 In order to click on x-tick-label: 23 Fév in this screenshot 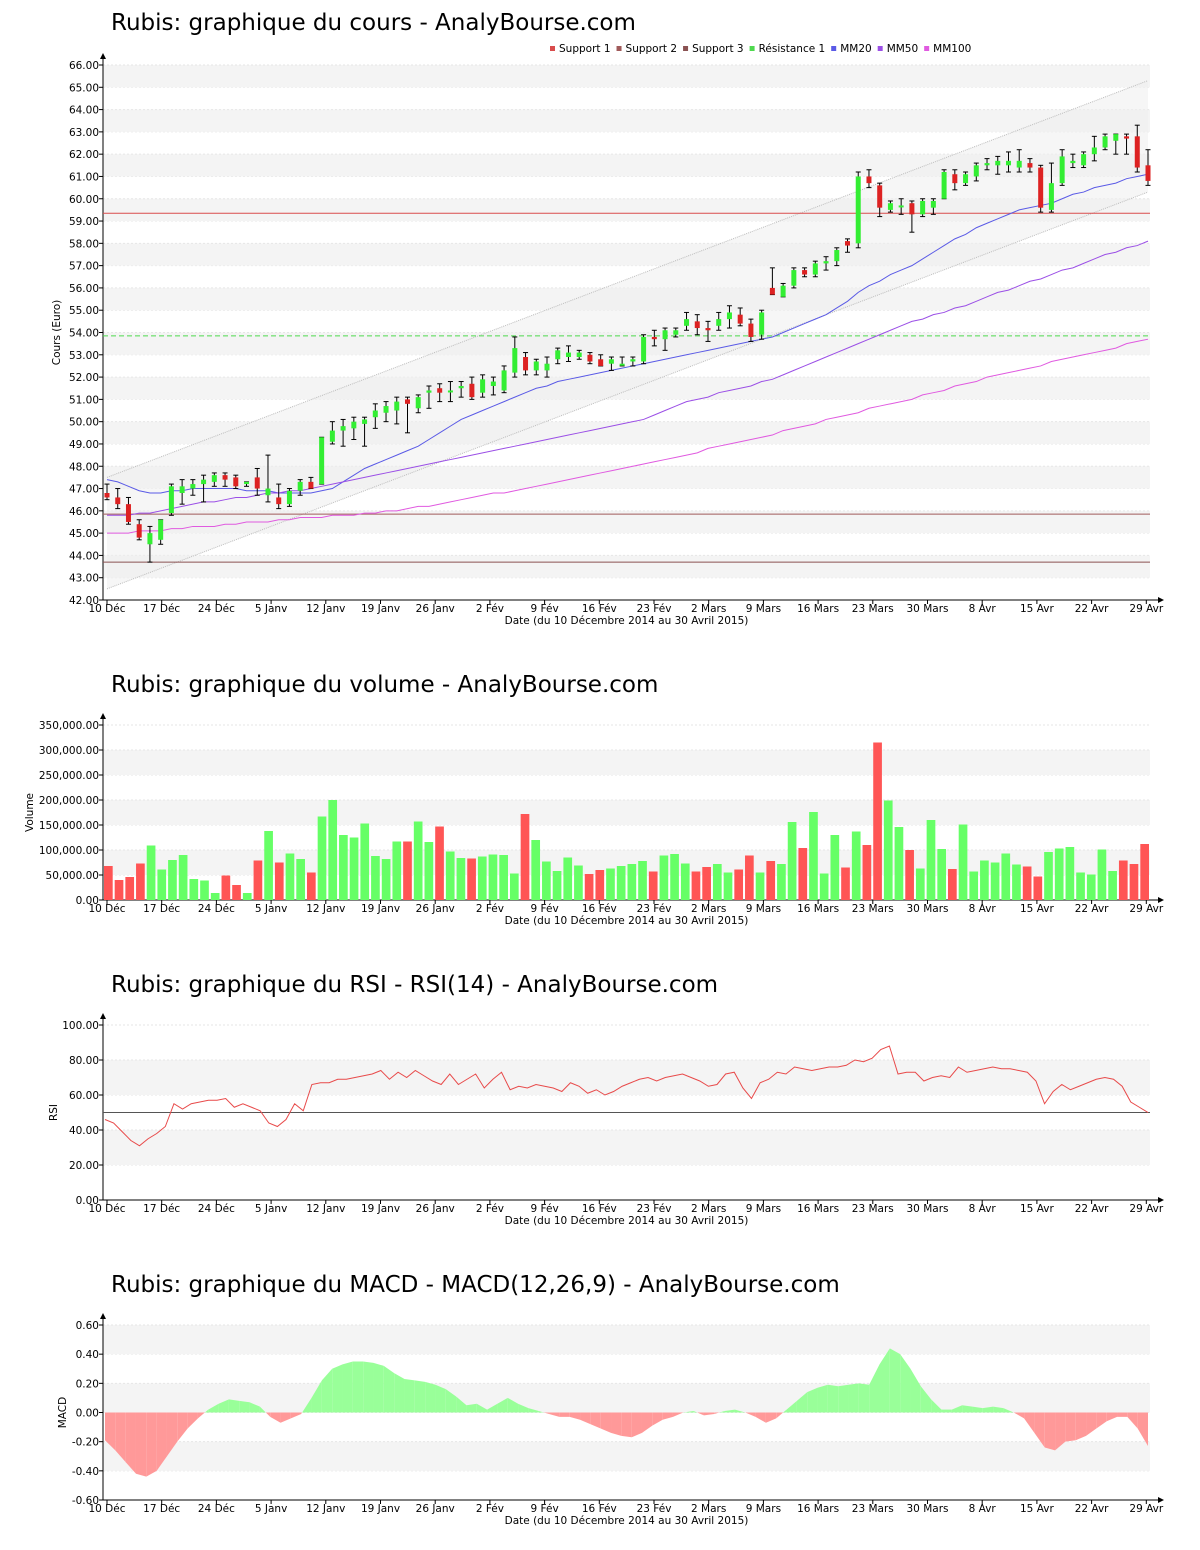, I will do `click(654, 609)`.